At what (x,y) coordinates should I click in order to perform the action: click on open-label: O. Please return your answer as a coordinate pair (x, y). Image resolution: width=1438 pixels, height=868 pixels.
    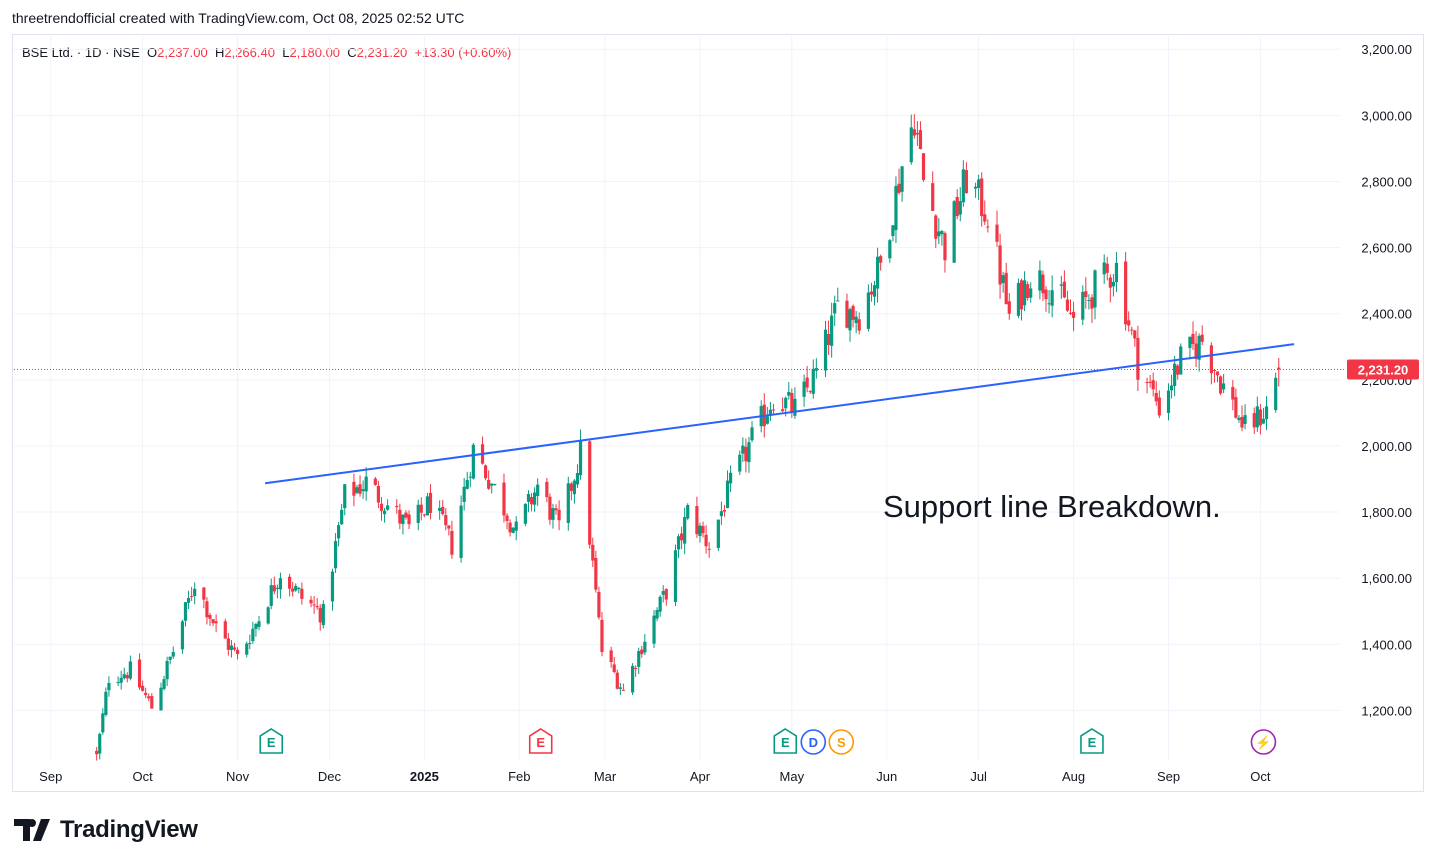
    Looking at the image, I should click on (152, 52).